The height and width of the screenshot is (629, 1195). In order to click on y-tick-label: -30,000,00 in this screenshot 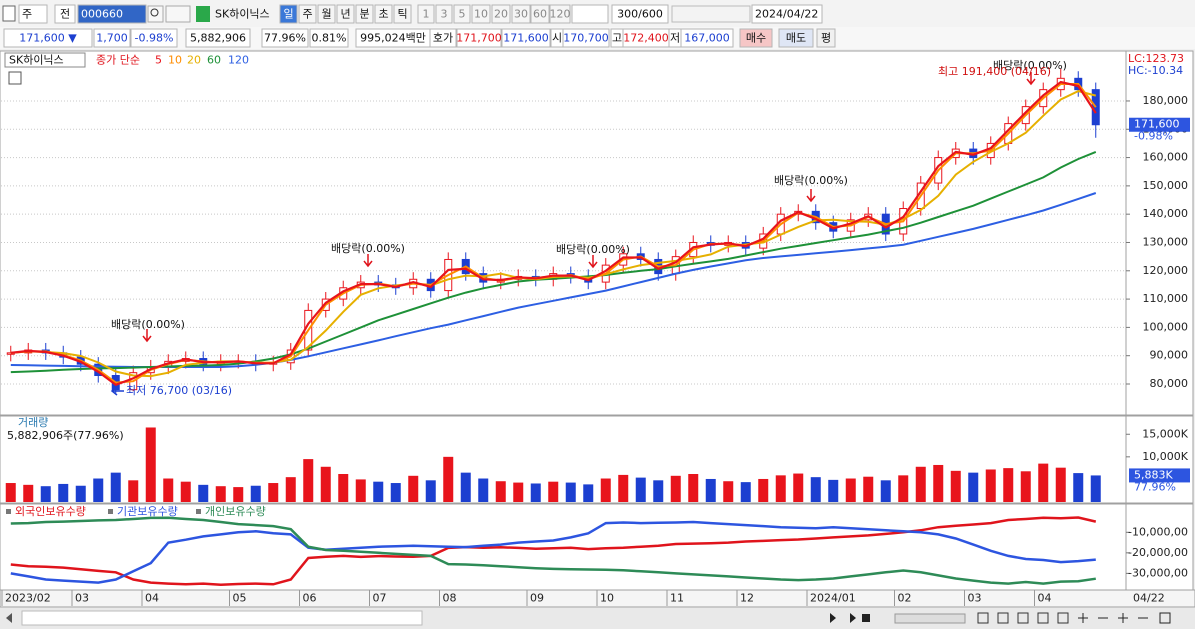, I will do `click(1158, 572)`.